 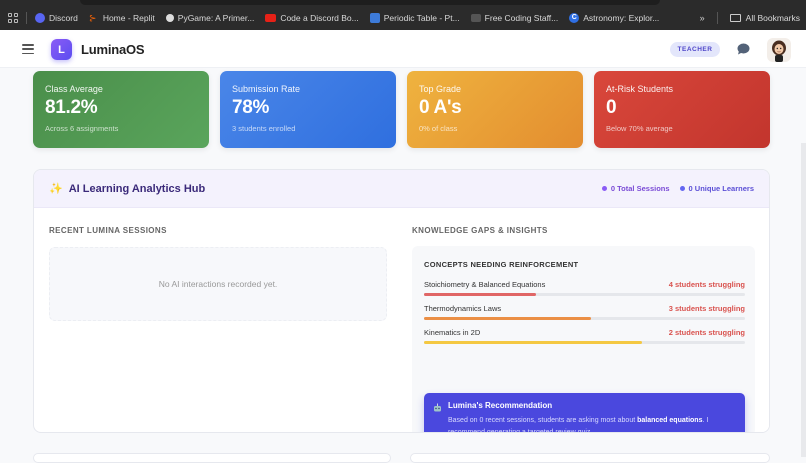 What do you see at coordinates (438, 128) in the screenshot?
I see `stat-subtext: 0% of class` at bounding box center [438, 128].